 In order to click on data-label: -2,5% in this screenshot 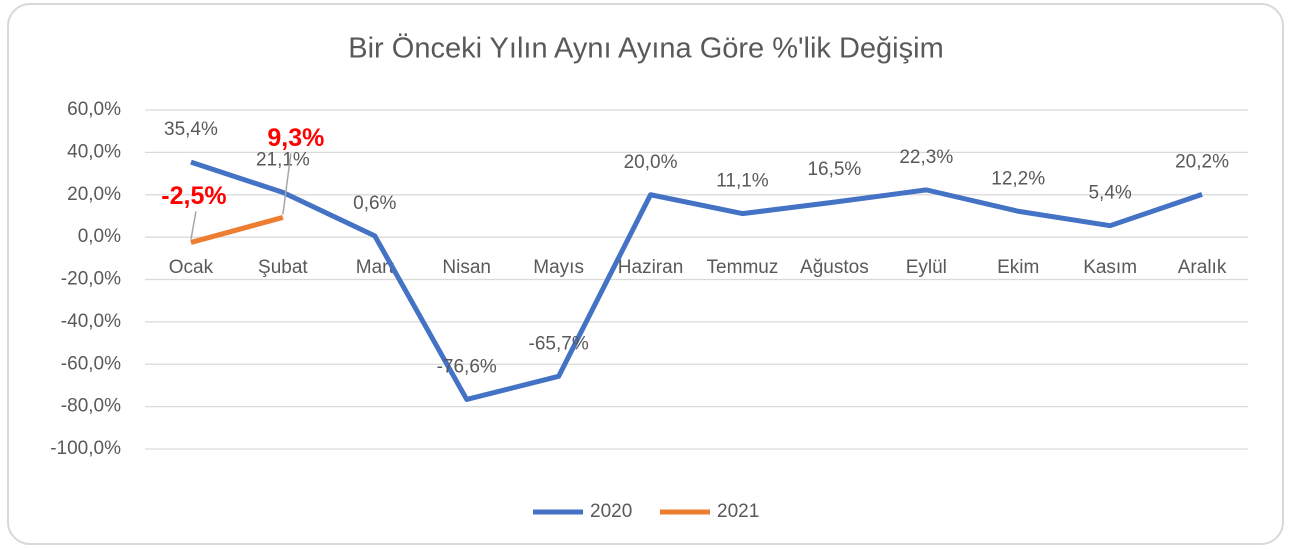, I will do `click(193, 196)`.